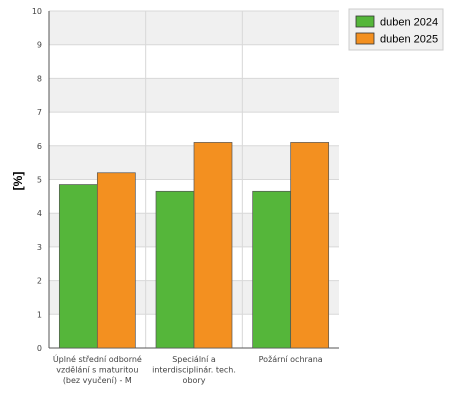  What do you see at coordinates (396, 29) in the screenshot?
I see `legend: duben 2024 duben 2025` at bounding box center [396, 29].